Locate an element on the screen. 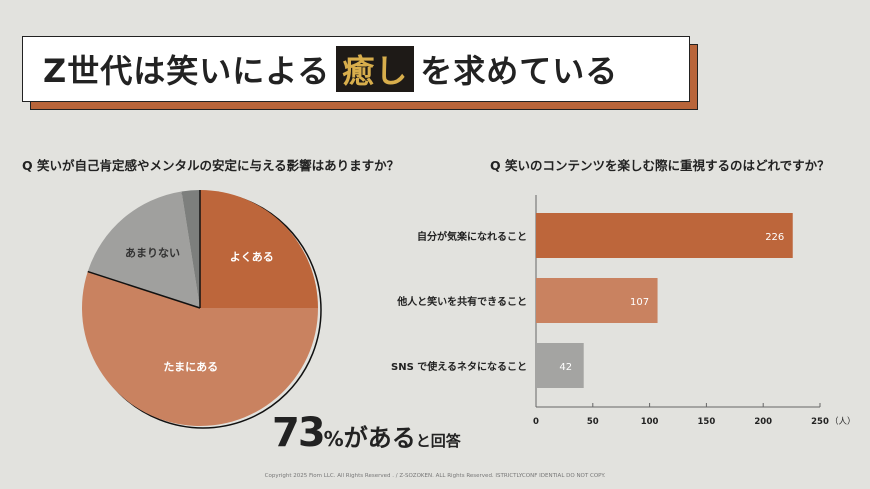 This screenshot has width=870, height=489. pie-annotation: 73%があると回答 is located at coordinates (366, 433).